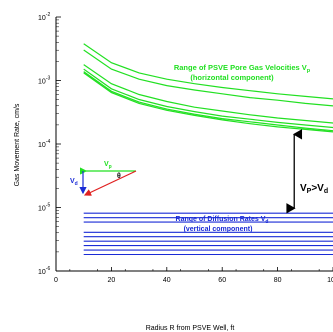 This screenshot has height=332, width=333. I want to click on vd-vector-label-sub: d, so click(76, 184).